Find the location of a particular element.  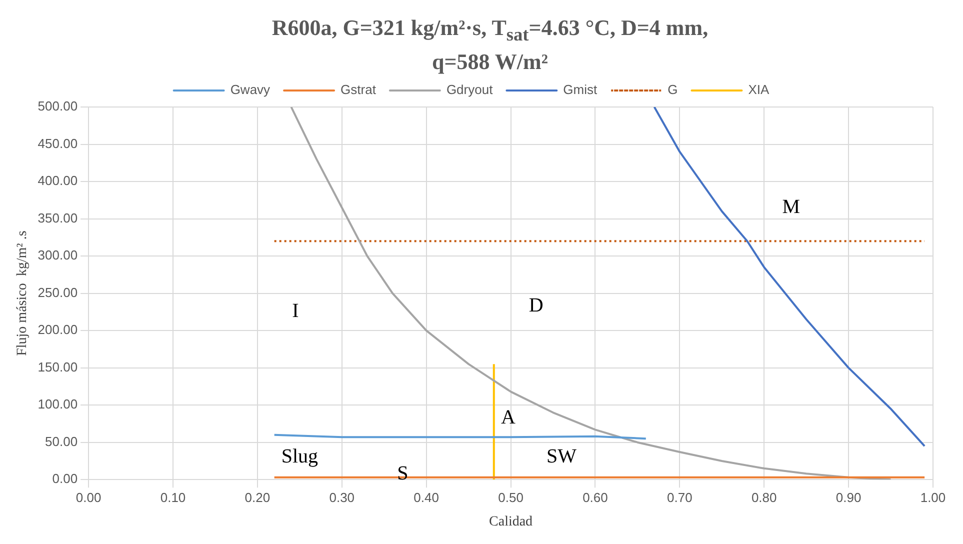

legend-label: XIA is located at coordinates (759, 90).